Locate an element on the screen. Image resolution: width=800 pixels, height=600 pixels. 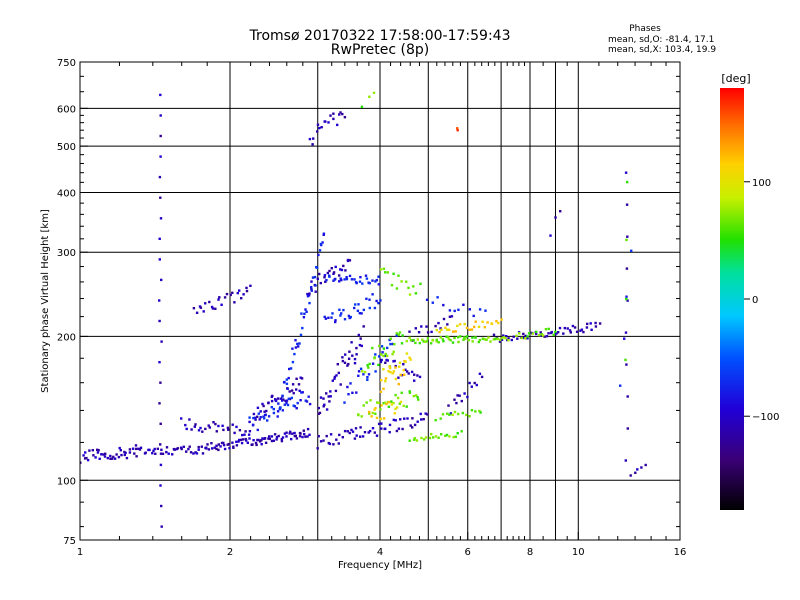
chart-subtitle: RwPretec (8p) is located at coordinates (380, 50).